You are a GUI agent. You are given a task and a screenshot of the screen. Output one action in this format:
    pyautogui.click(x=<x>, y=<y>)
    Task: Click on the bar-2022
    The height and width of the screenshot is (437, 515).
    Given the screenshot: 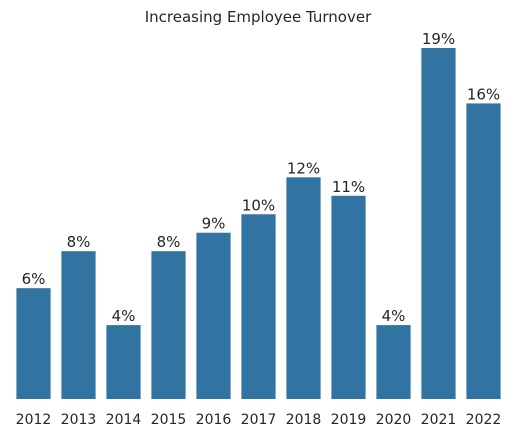 What is the action you would take?
    pyautogui.click(x=483, y=251)
    